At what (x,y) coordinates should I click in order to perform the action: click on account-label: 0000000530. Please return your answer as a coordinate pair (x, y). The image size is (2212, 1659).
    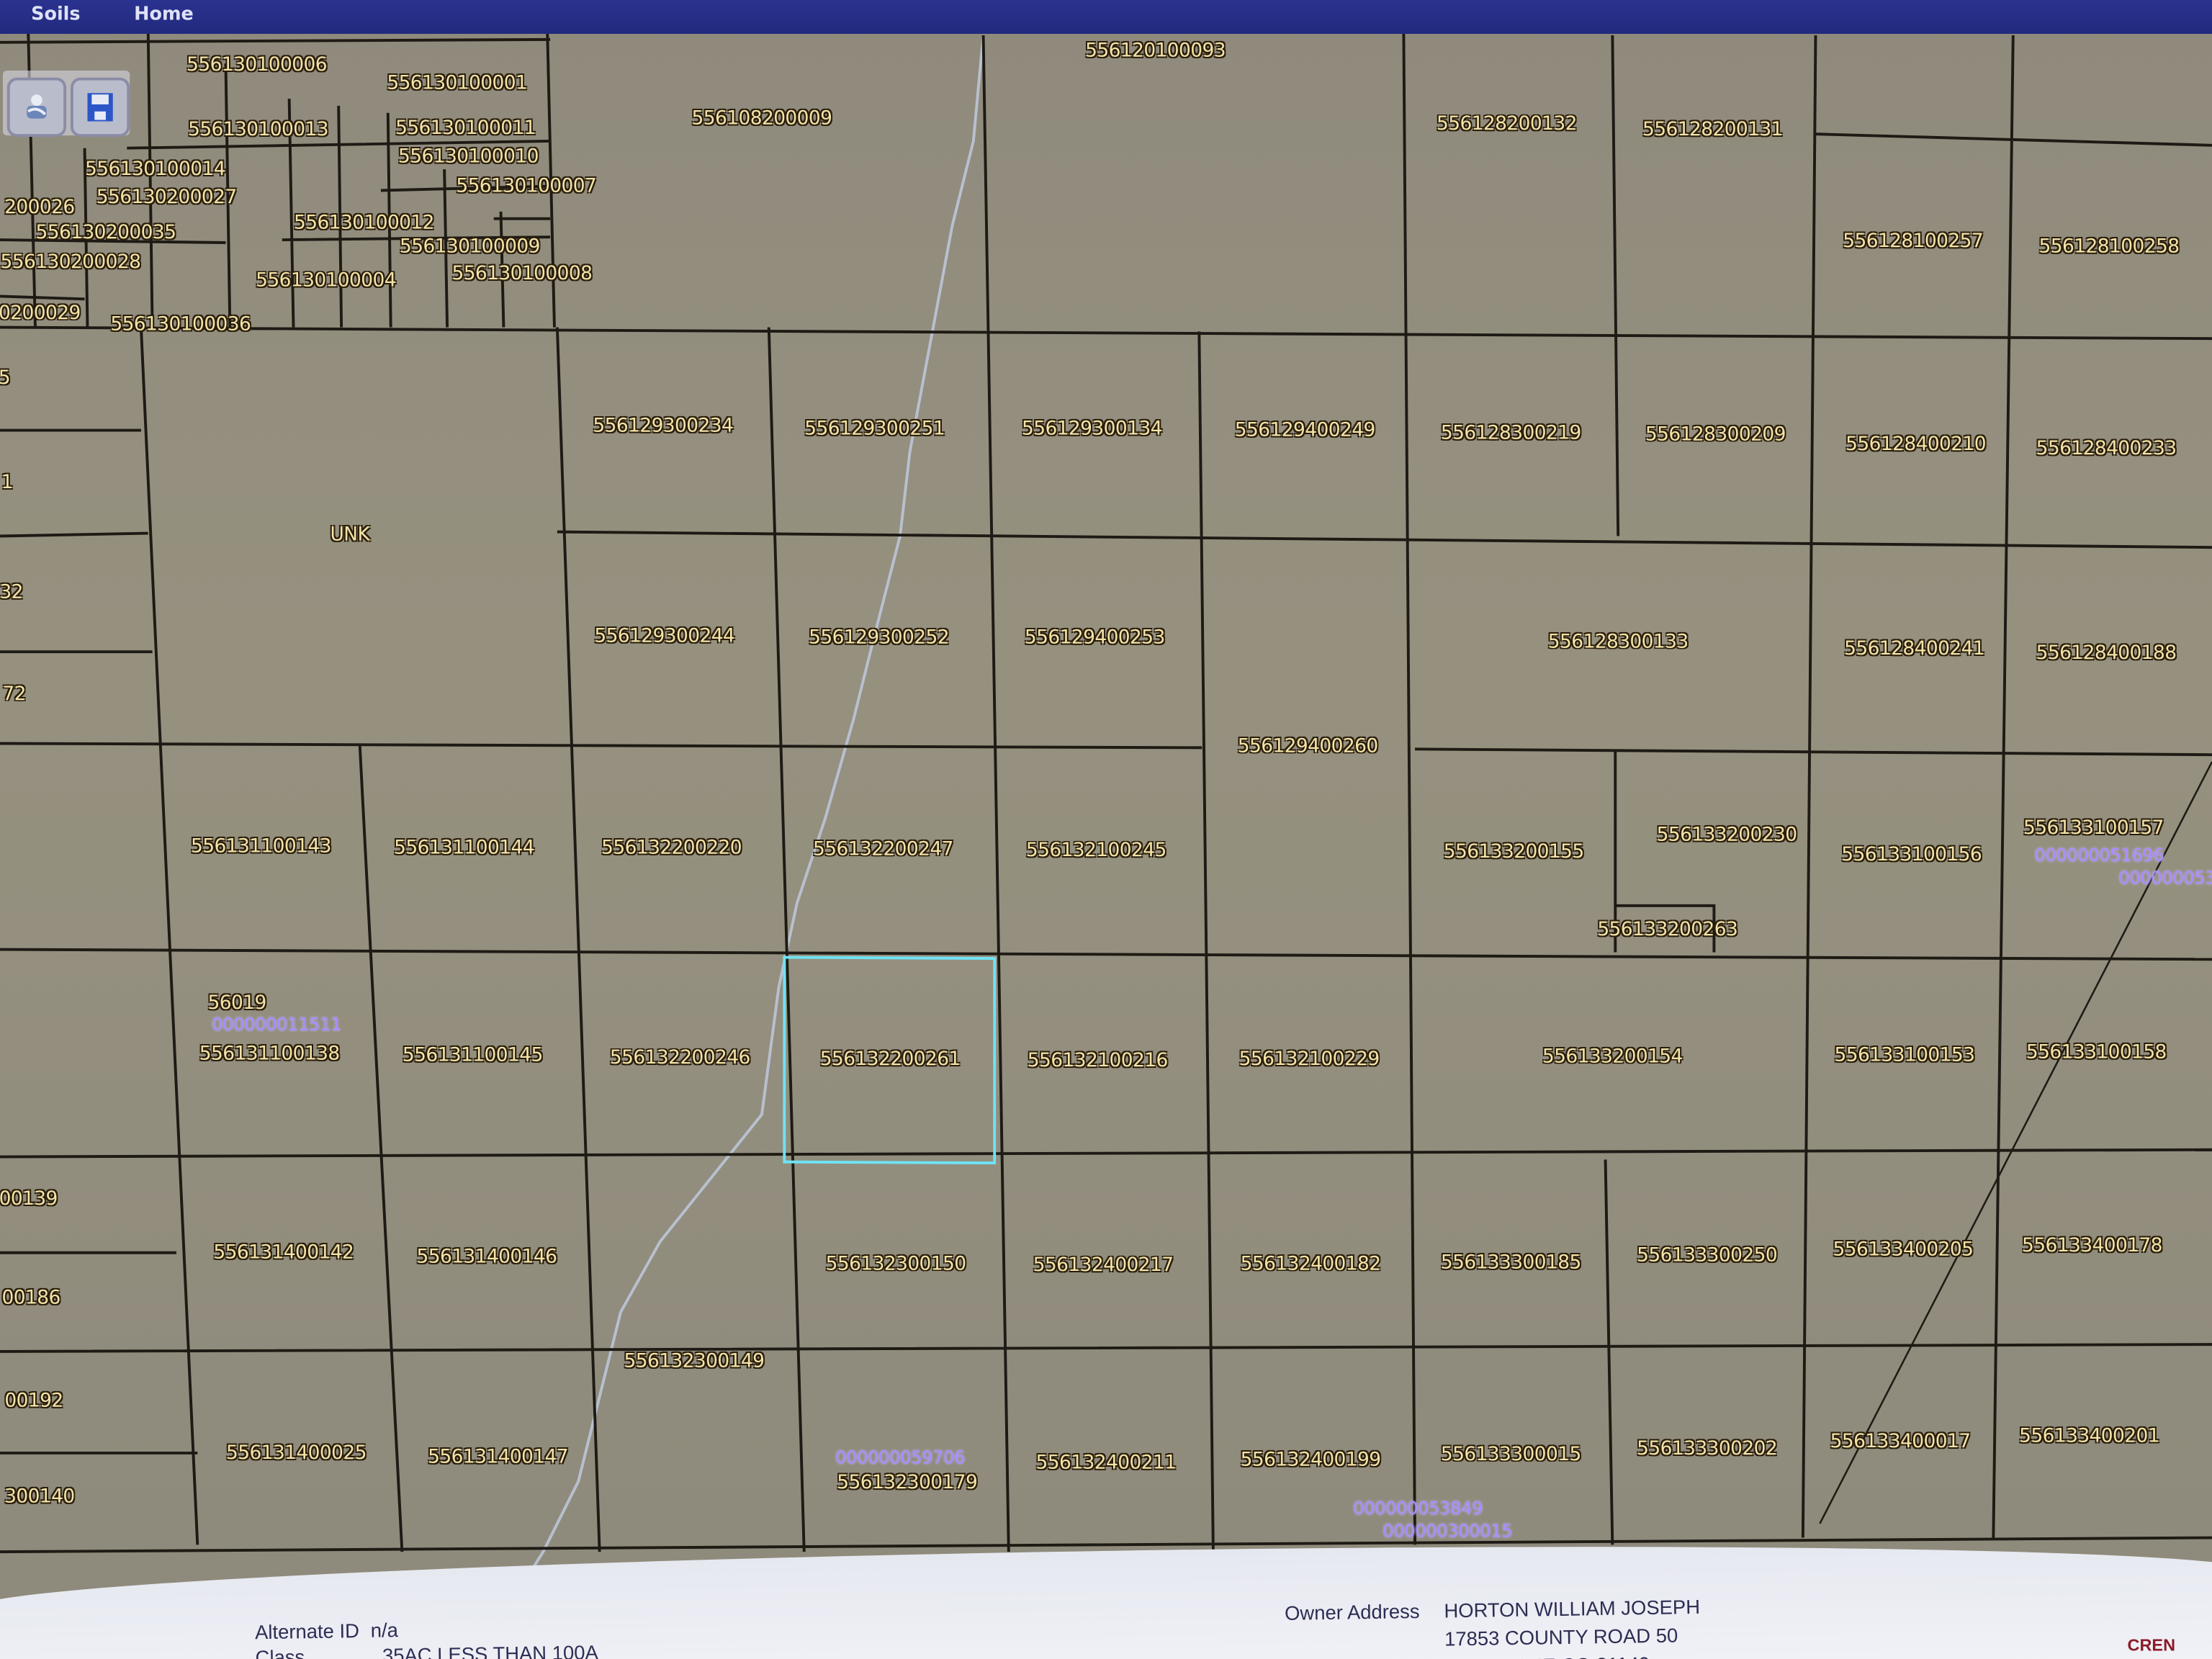
    Looking at the image, I should click on (2165, 877).